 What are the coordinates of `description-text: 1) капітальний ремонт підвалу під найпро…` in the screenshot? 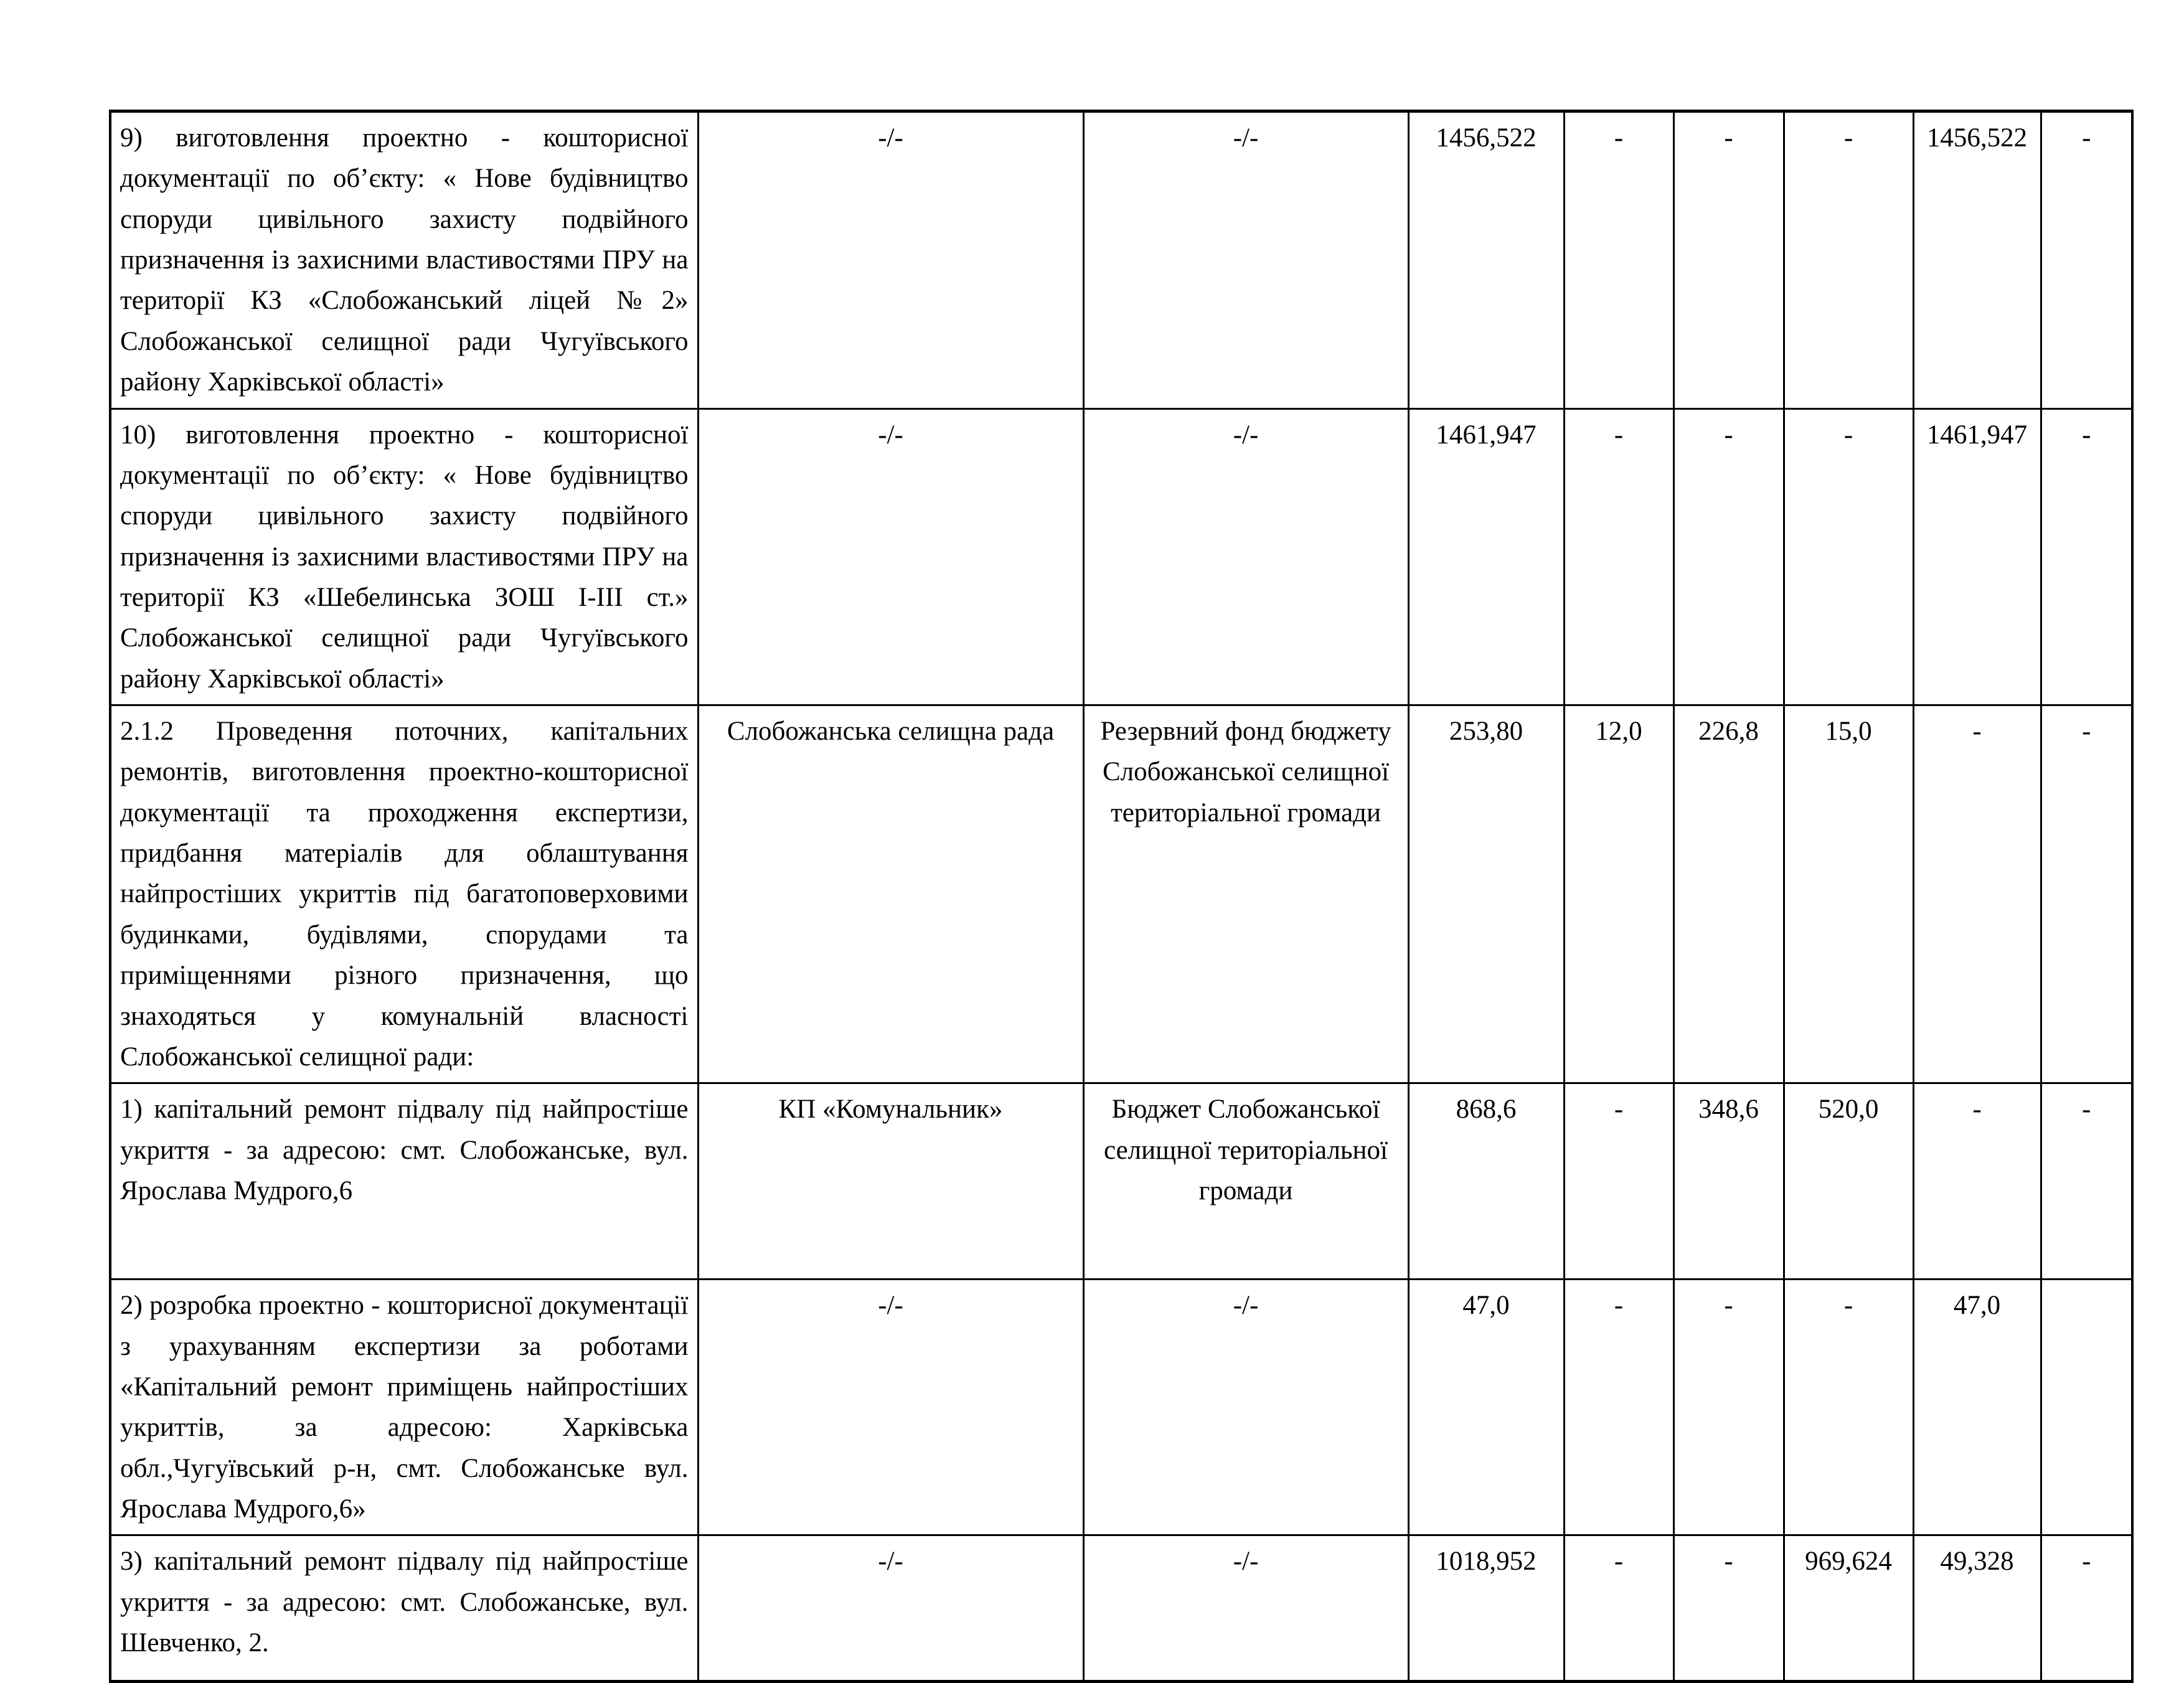 It's located at (404, 1150).